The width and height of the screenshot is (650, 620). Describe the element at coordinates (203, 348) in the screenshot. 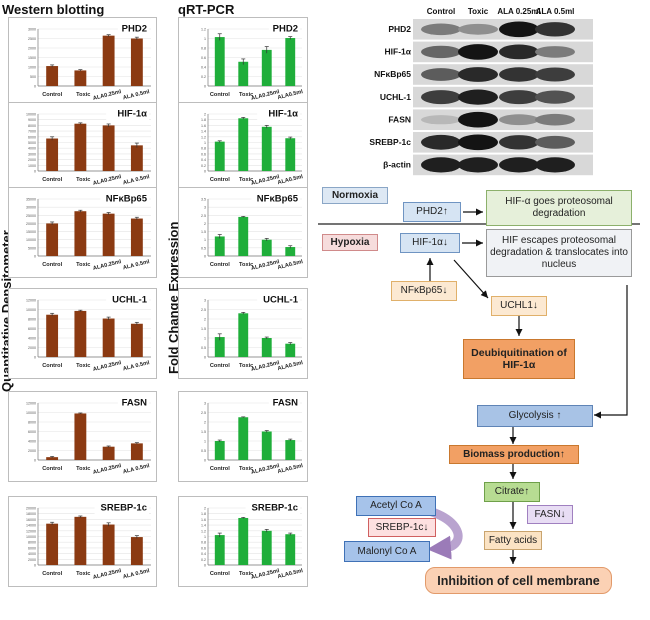

I see `y-tick-label: 0.5` at that location.